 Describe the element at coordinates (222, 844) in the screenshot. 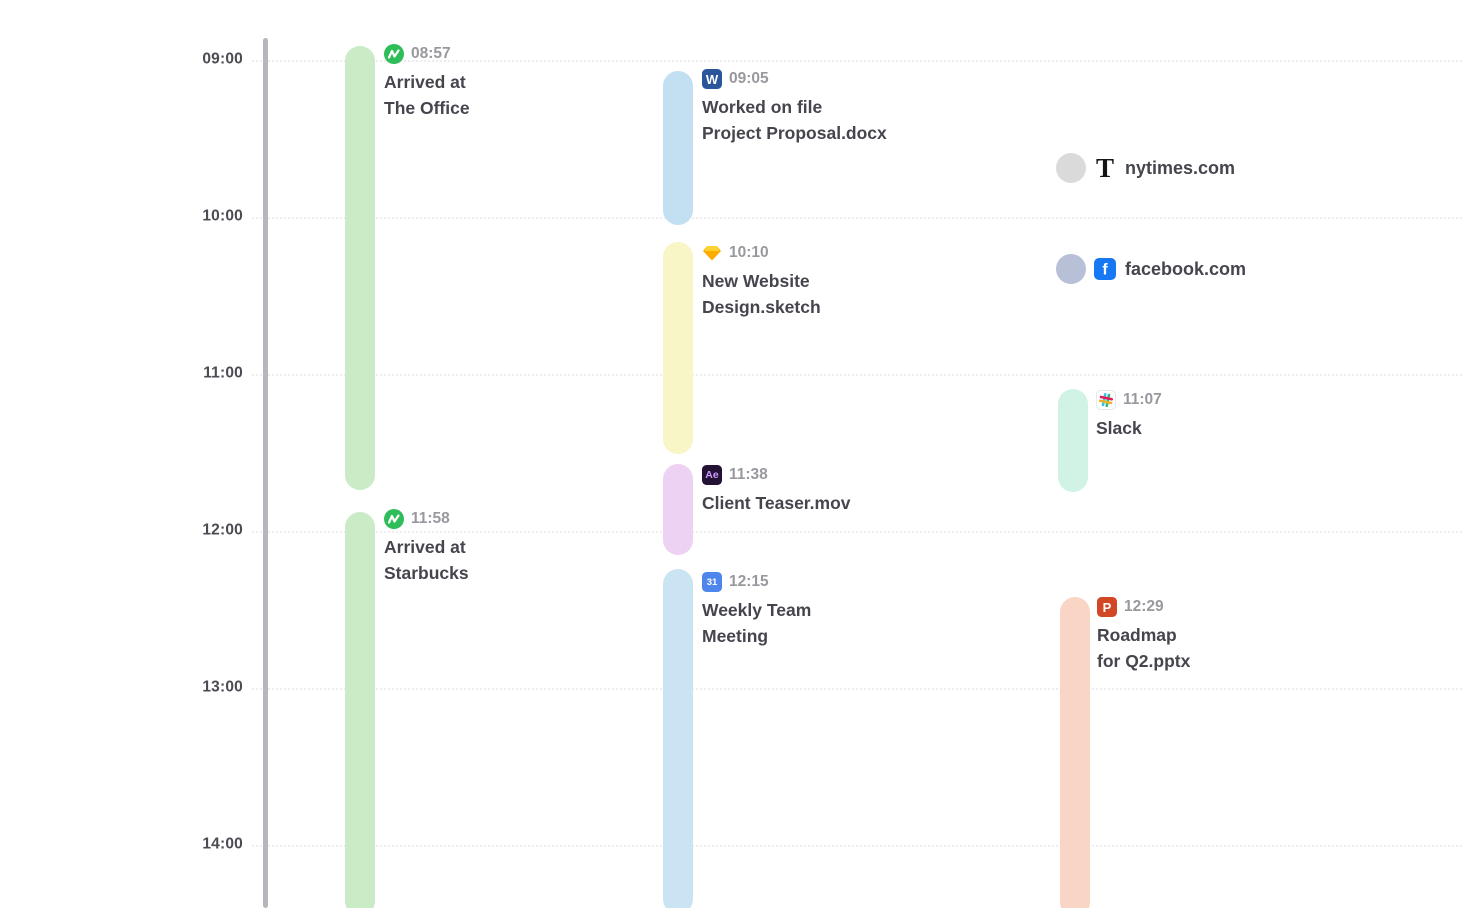

I see `hour-label: 14:00` at that location.